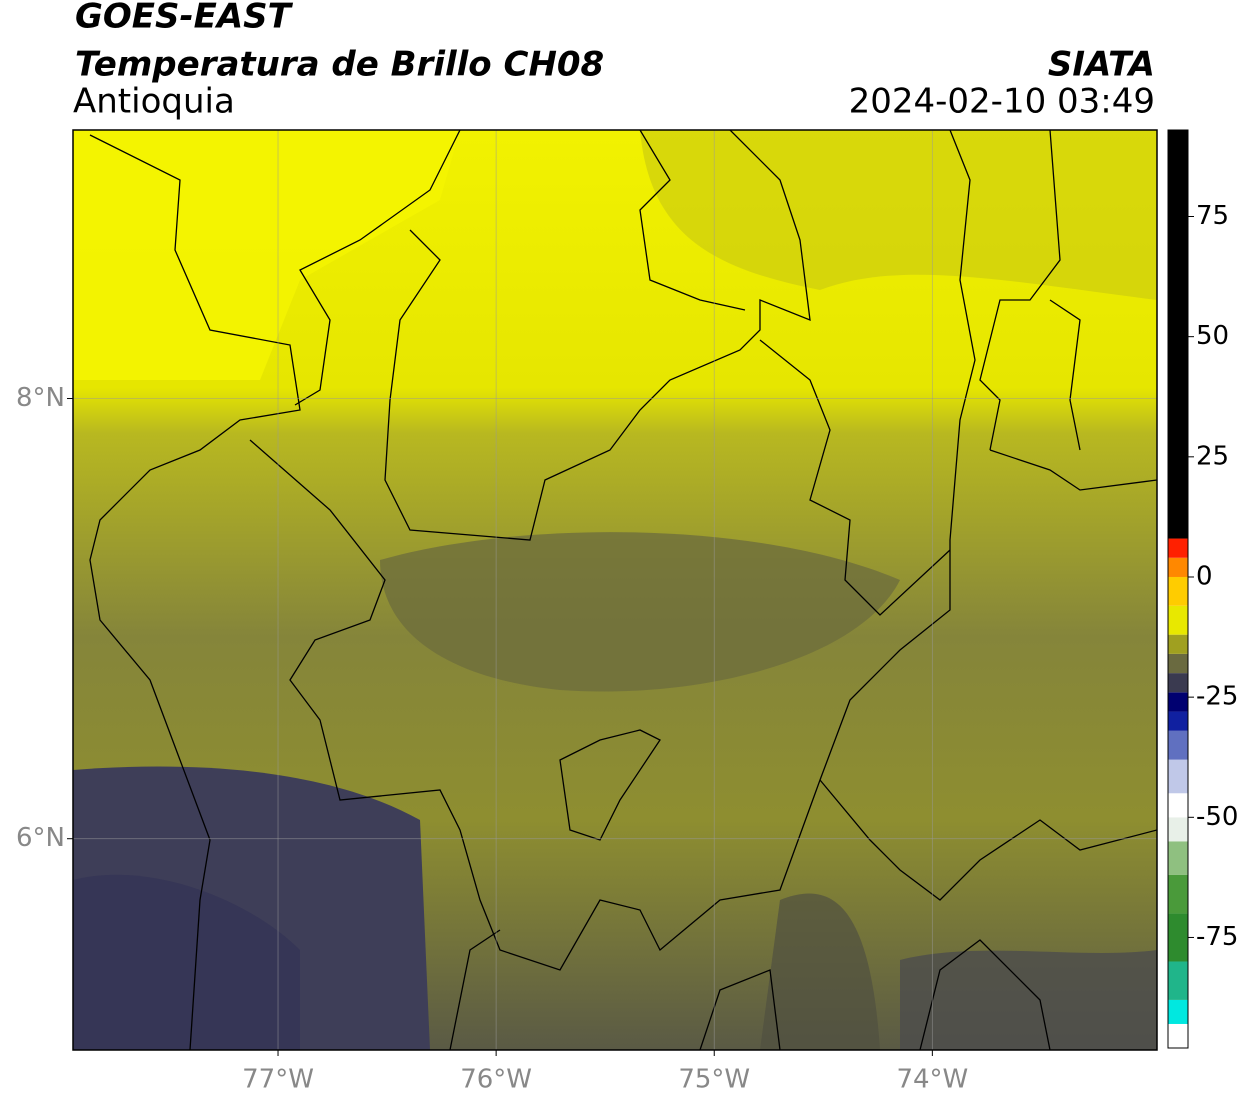 The height and width of the screenshot is (1103, 1252). Describe the element at coordinates (932, 1080) in the screenshot. I see `x-tick-label: 74°W` at that location.